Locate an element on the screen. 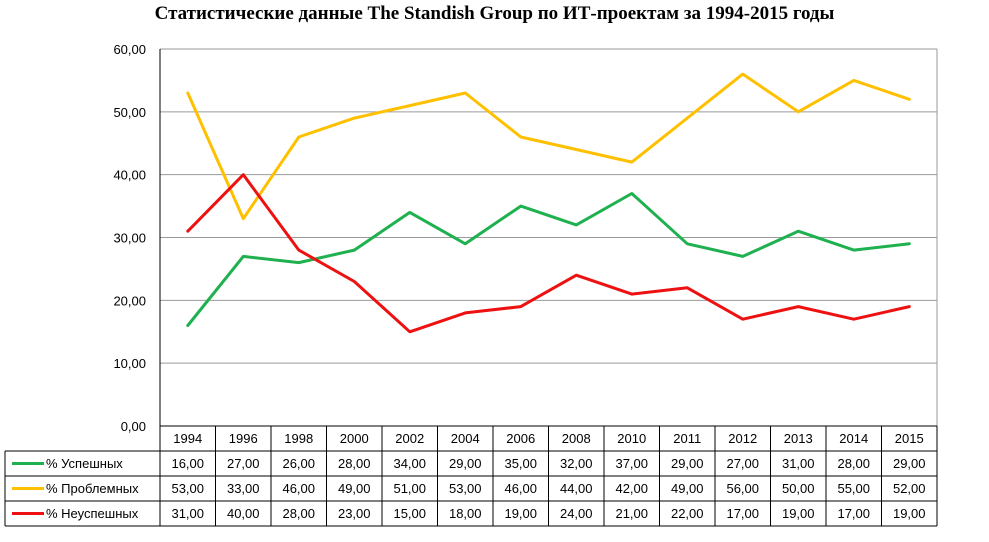  legend-label: % Неуспешных is located at coordinates (92, 513).